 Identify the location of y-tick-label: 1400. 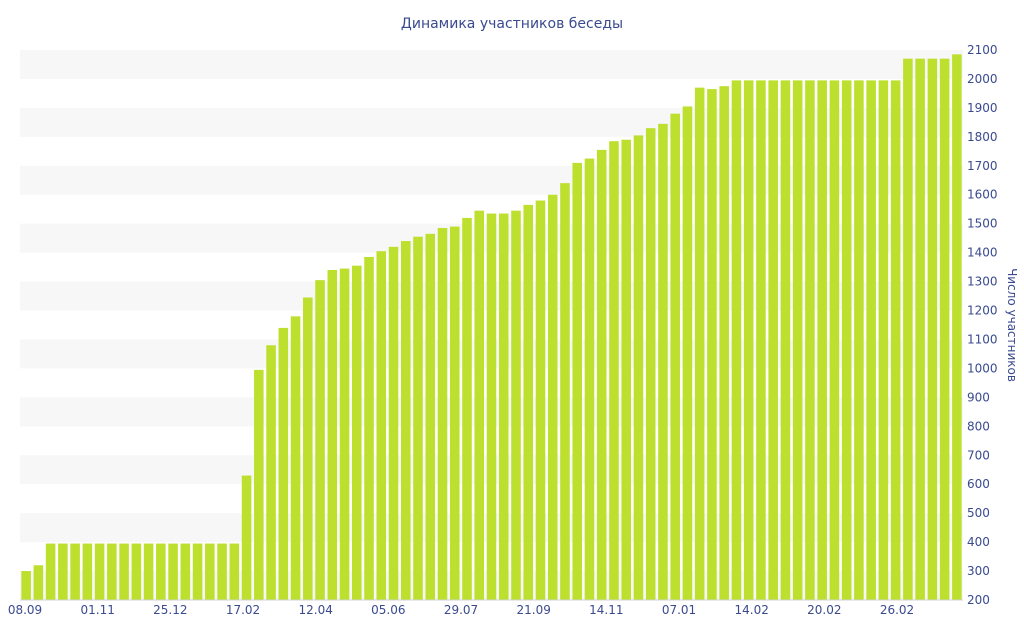
(982, 253).